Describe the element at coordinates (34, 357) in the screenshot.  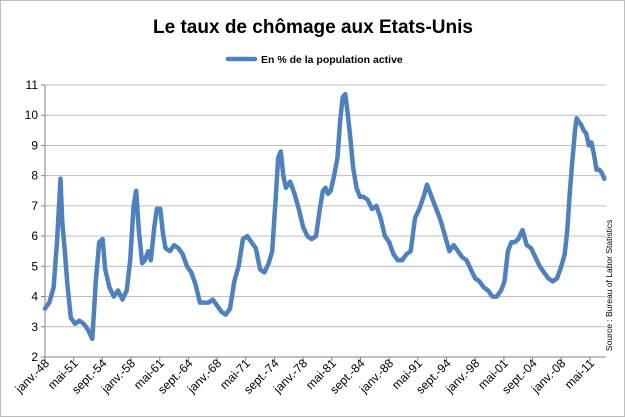
I see `y-tick-label: 2` at that location.